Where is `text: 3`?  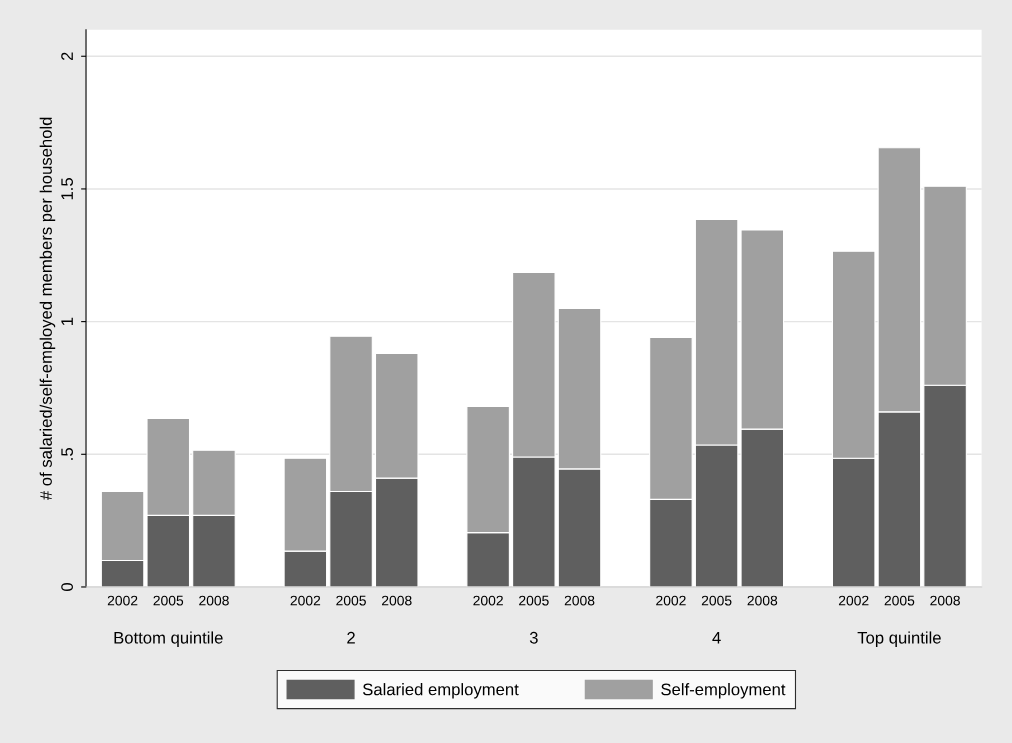 text: 3 is located at coordinates (533, 637).